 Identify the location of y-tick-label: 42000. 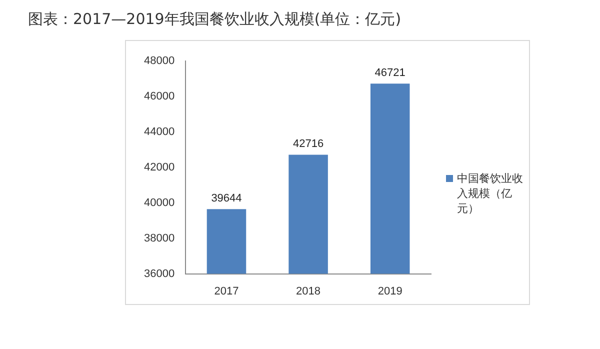
(159, 167).